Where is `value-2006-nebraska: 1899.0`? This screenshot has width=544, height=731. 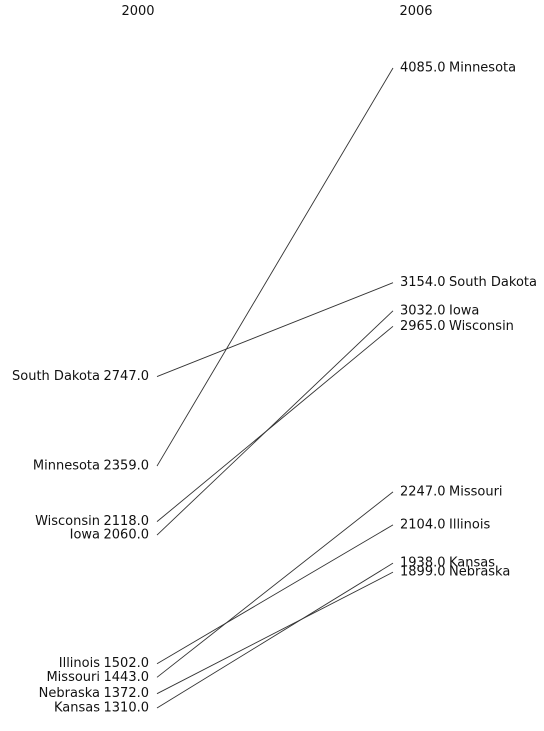 value-2006-nebraska: 1899.0 is located at coordinates (423, 572).